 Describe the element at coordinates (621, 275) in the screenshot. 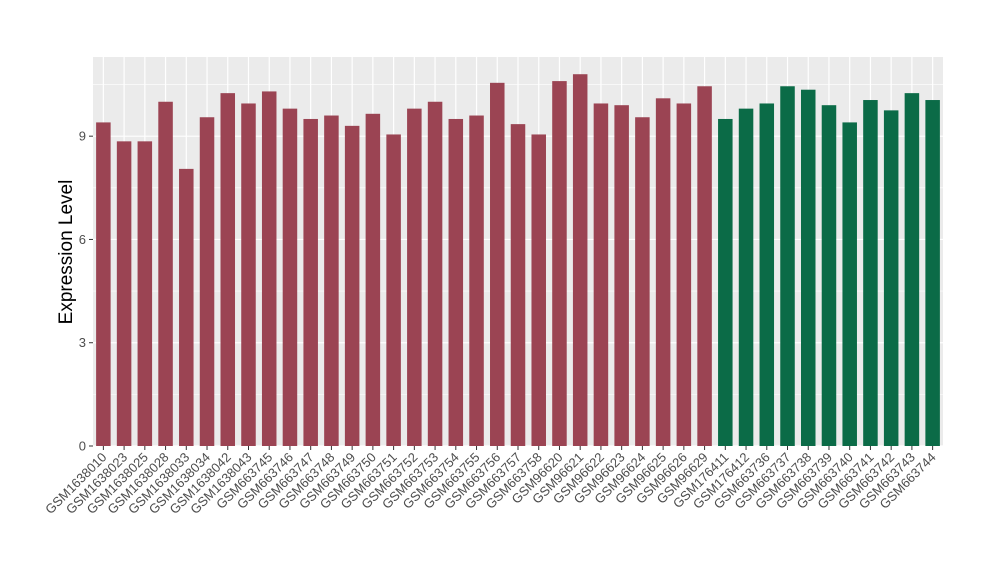

I see `bar-GSM96623` at that location.